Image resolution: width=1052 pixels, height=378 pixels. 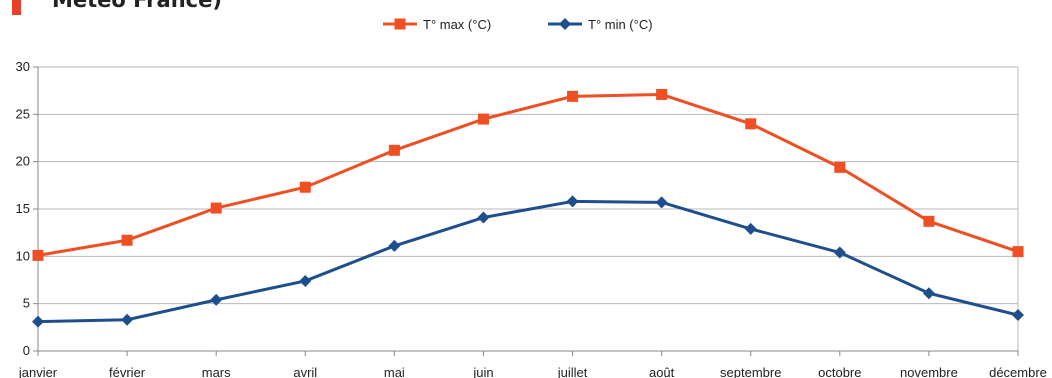 I want to click on y-tick-label: 0, so click(x=26, y=350).